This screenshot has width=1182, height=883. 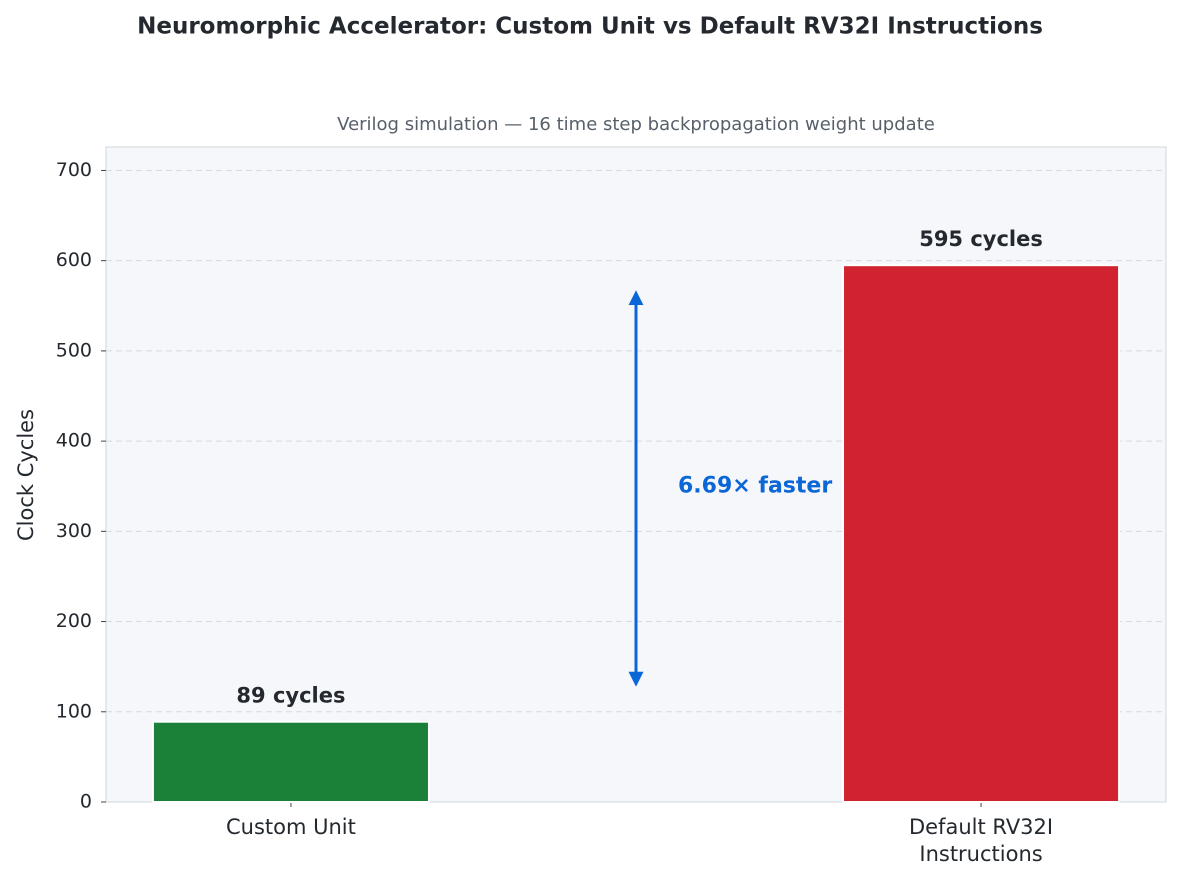 I want to click on y-tick-label: 600, so click(x=74, y=260).